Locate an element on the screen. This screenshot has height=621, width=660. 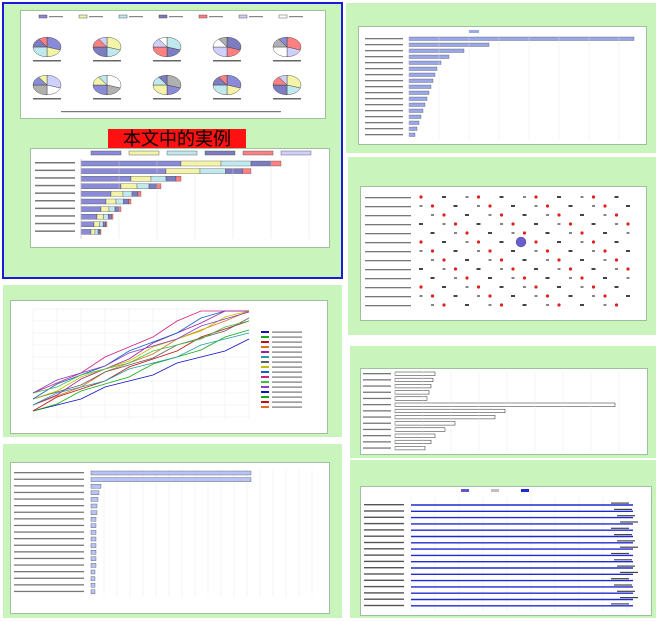
overlay-label: 本文中的実例 is located at coordinates (177, 140).